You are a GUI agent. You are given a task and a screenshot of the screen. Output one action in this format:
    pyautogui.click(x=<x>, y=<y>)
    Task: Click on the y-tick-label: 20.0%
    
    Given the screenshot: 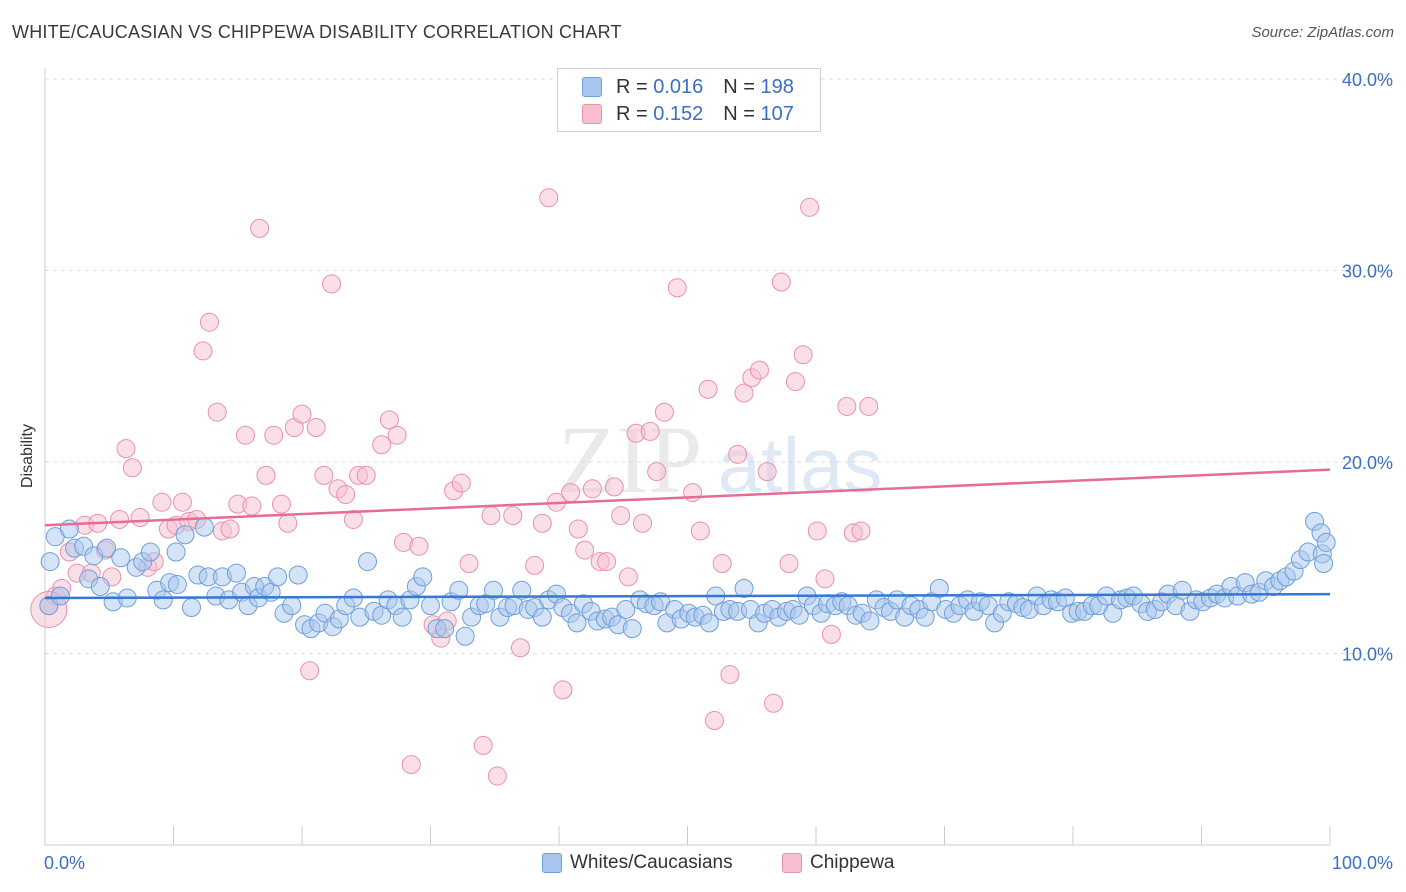 What is the action you would take?
    pyautogui.click(x=1367, y=463)
    